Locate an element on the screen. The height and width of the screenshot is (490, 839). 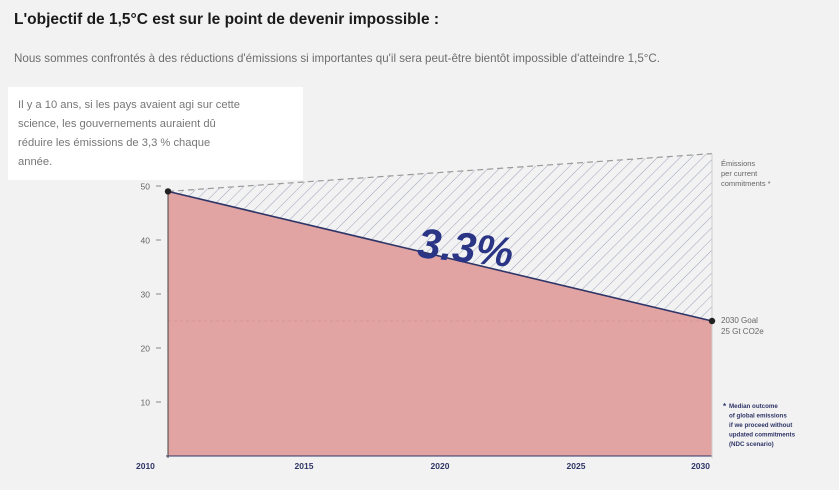
x-tick-label: 2030 is located at coordinates (700, 466).